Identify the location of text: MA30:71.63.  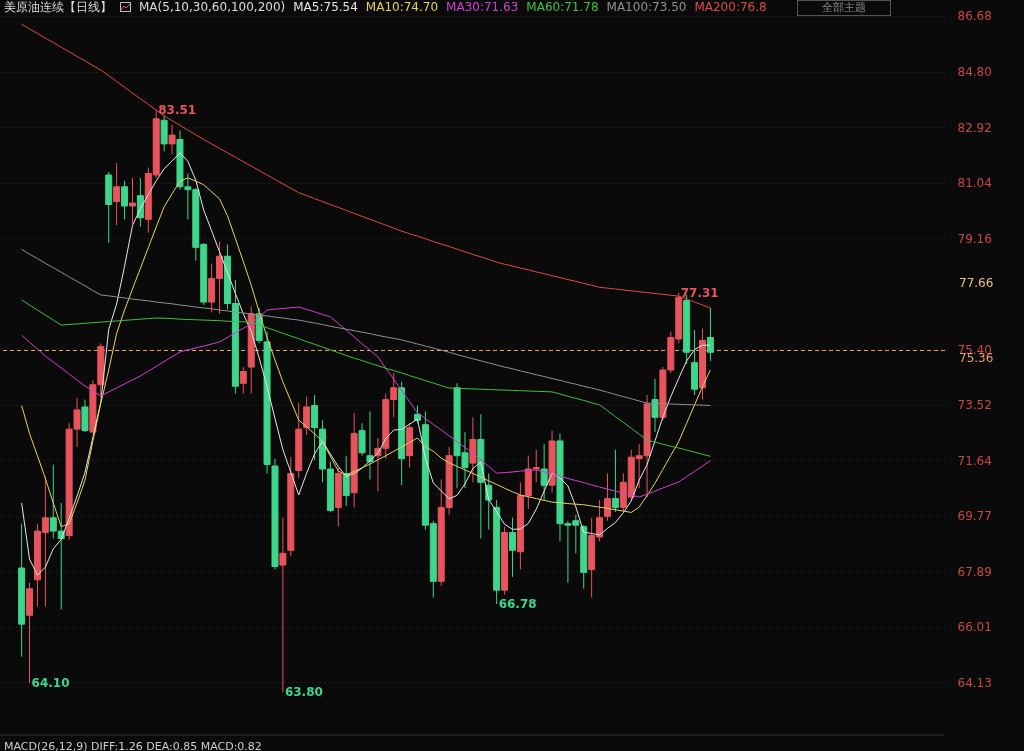
(482, 7).